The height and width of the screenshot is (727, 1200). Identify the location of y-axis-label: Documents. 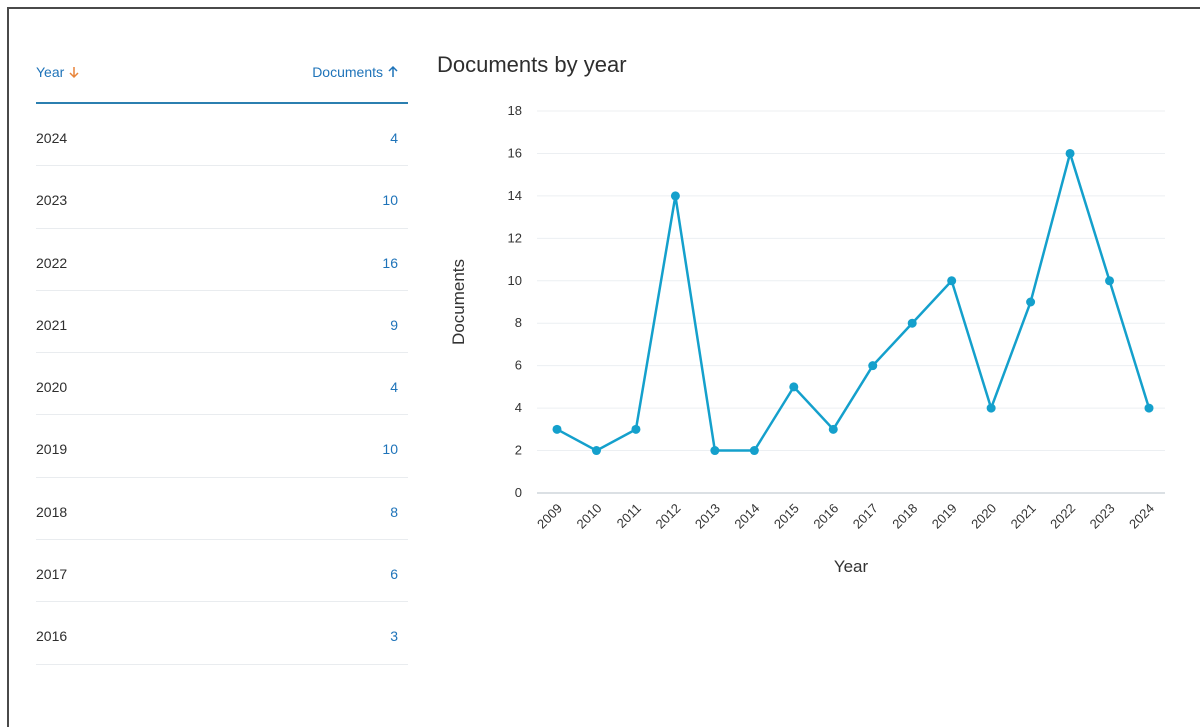
(458, 302).